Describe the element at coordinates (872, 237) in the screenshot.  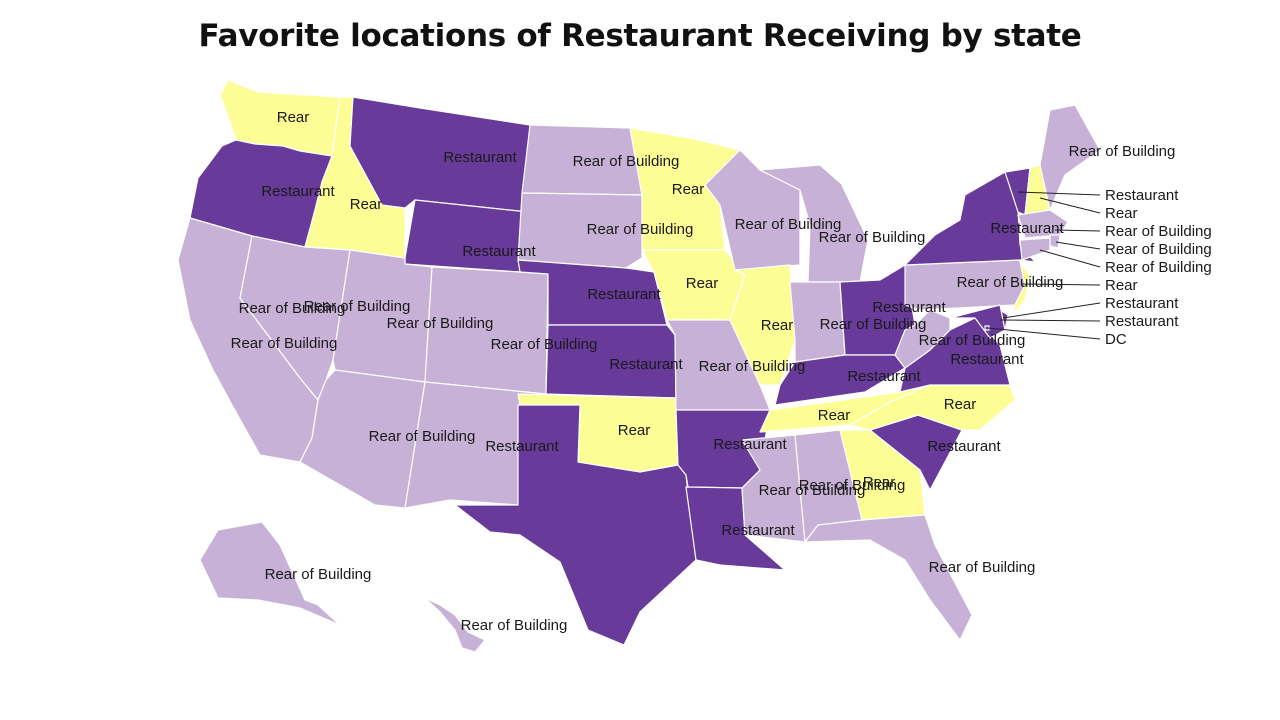
I see `state-label-mi: Rear of Building` at that location.